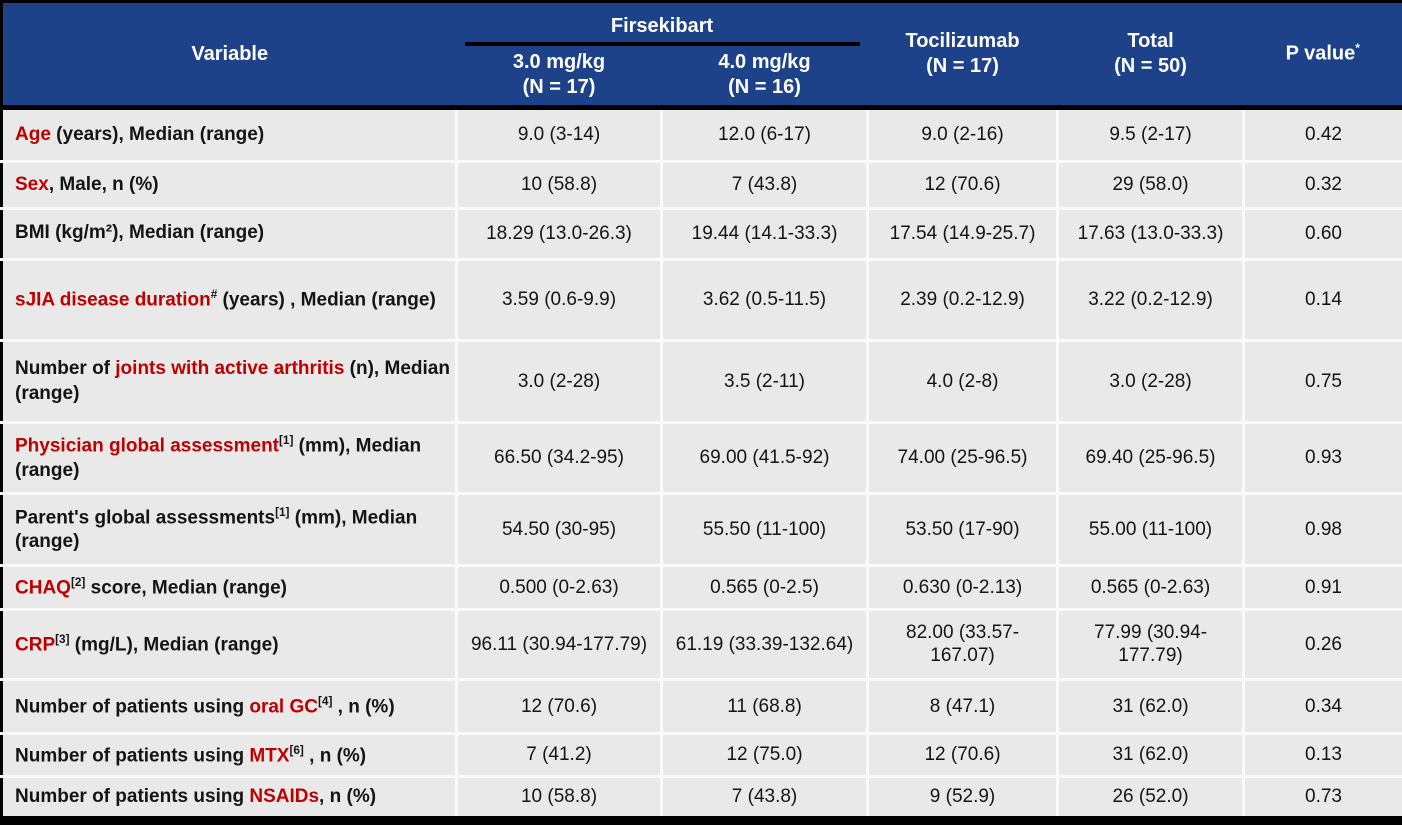 Image resolution: width=1402 pixels, height=827 pixels. I want to click on column-header-tocilizumab: Tocilizumab (N = 17), so click(962, 55).